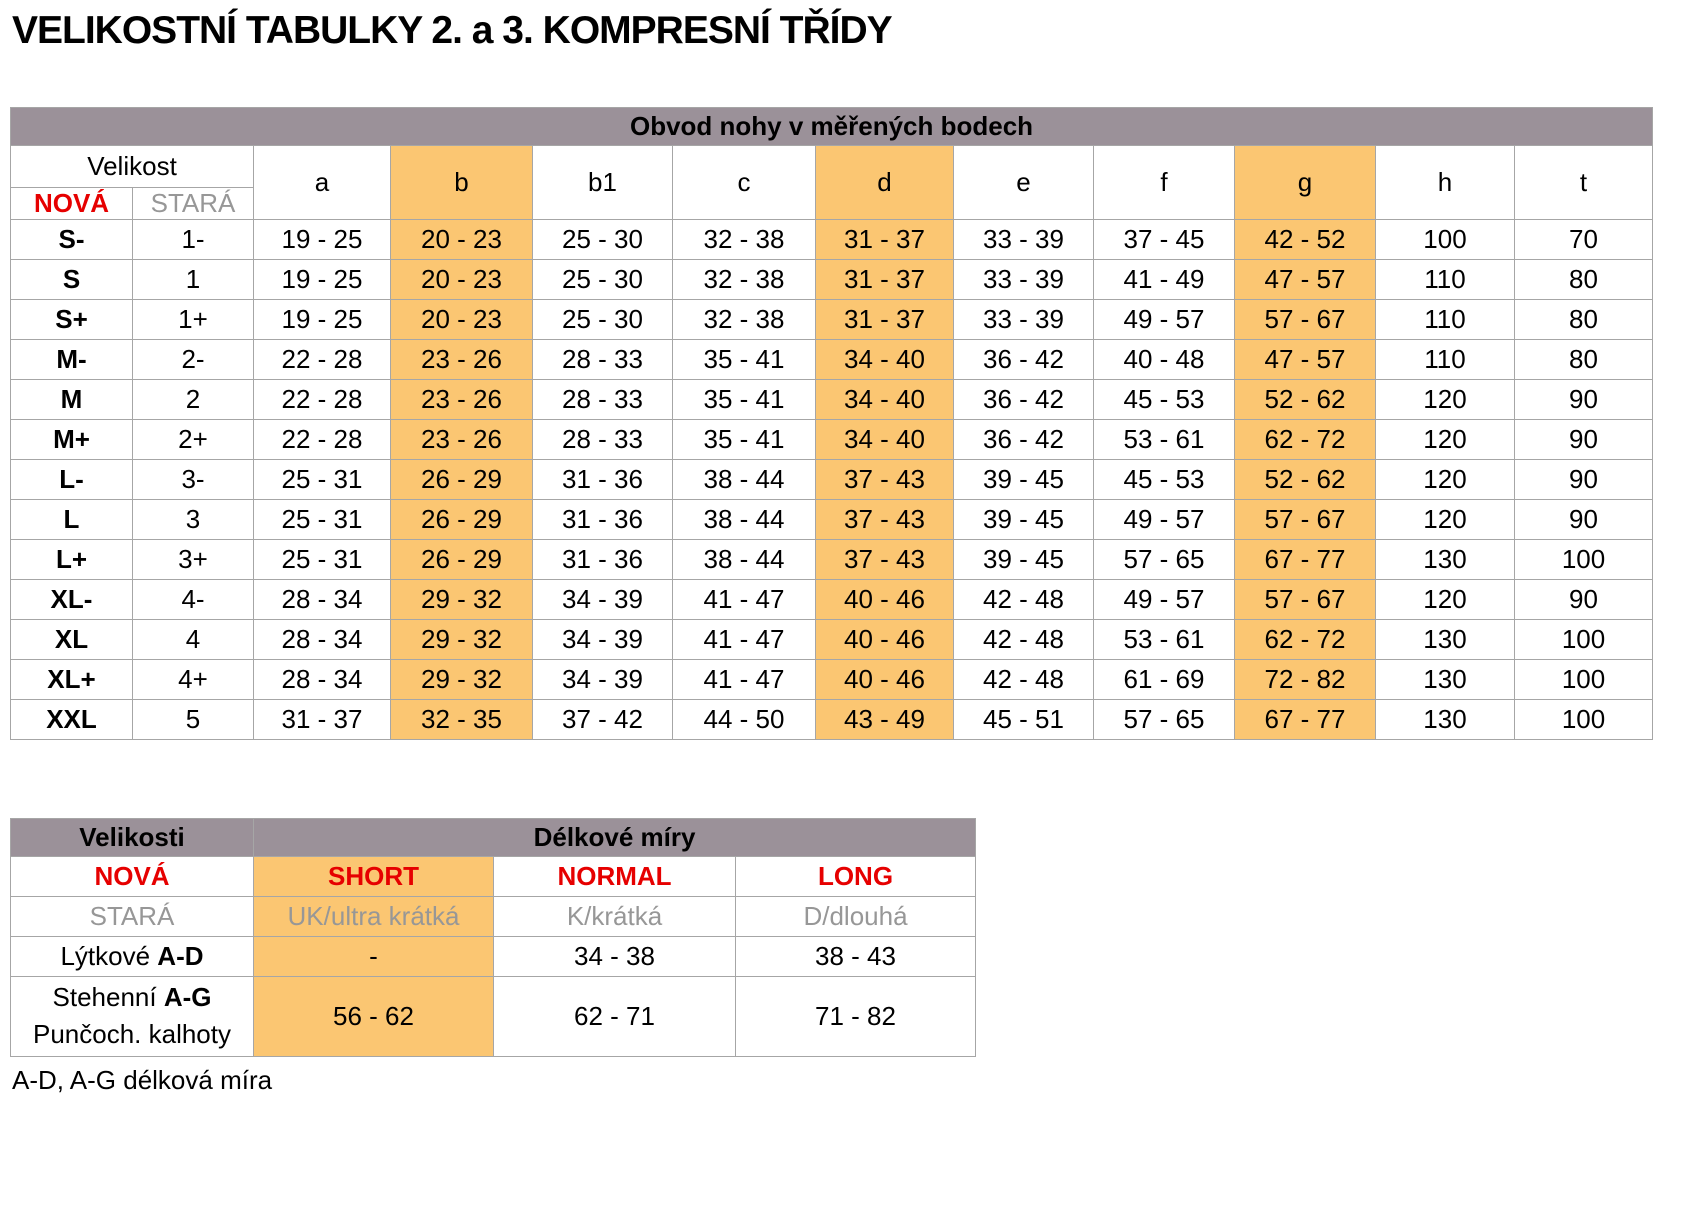 The width and height of the screenshot is (1708, 1223). Describe the element at coordinates (1583, 319) in the screenshot. I see `cell-t: 80` at that location.